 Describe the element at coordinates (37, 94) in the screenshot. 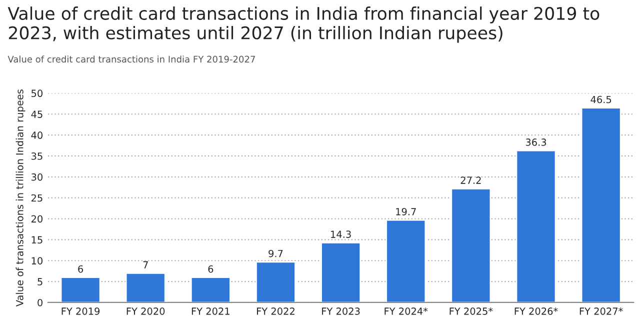

I see `y-tick-label: 50` at that location.